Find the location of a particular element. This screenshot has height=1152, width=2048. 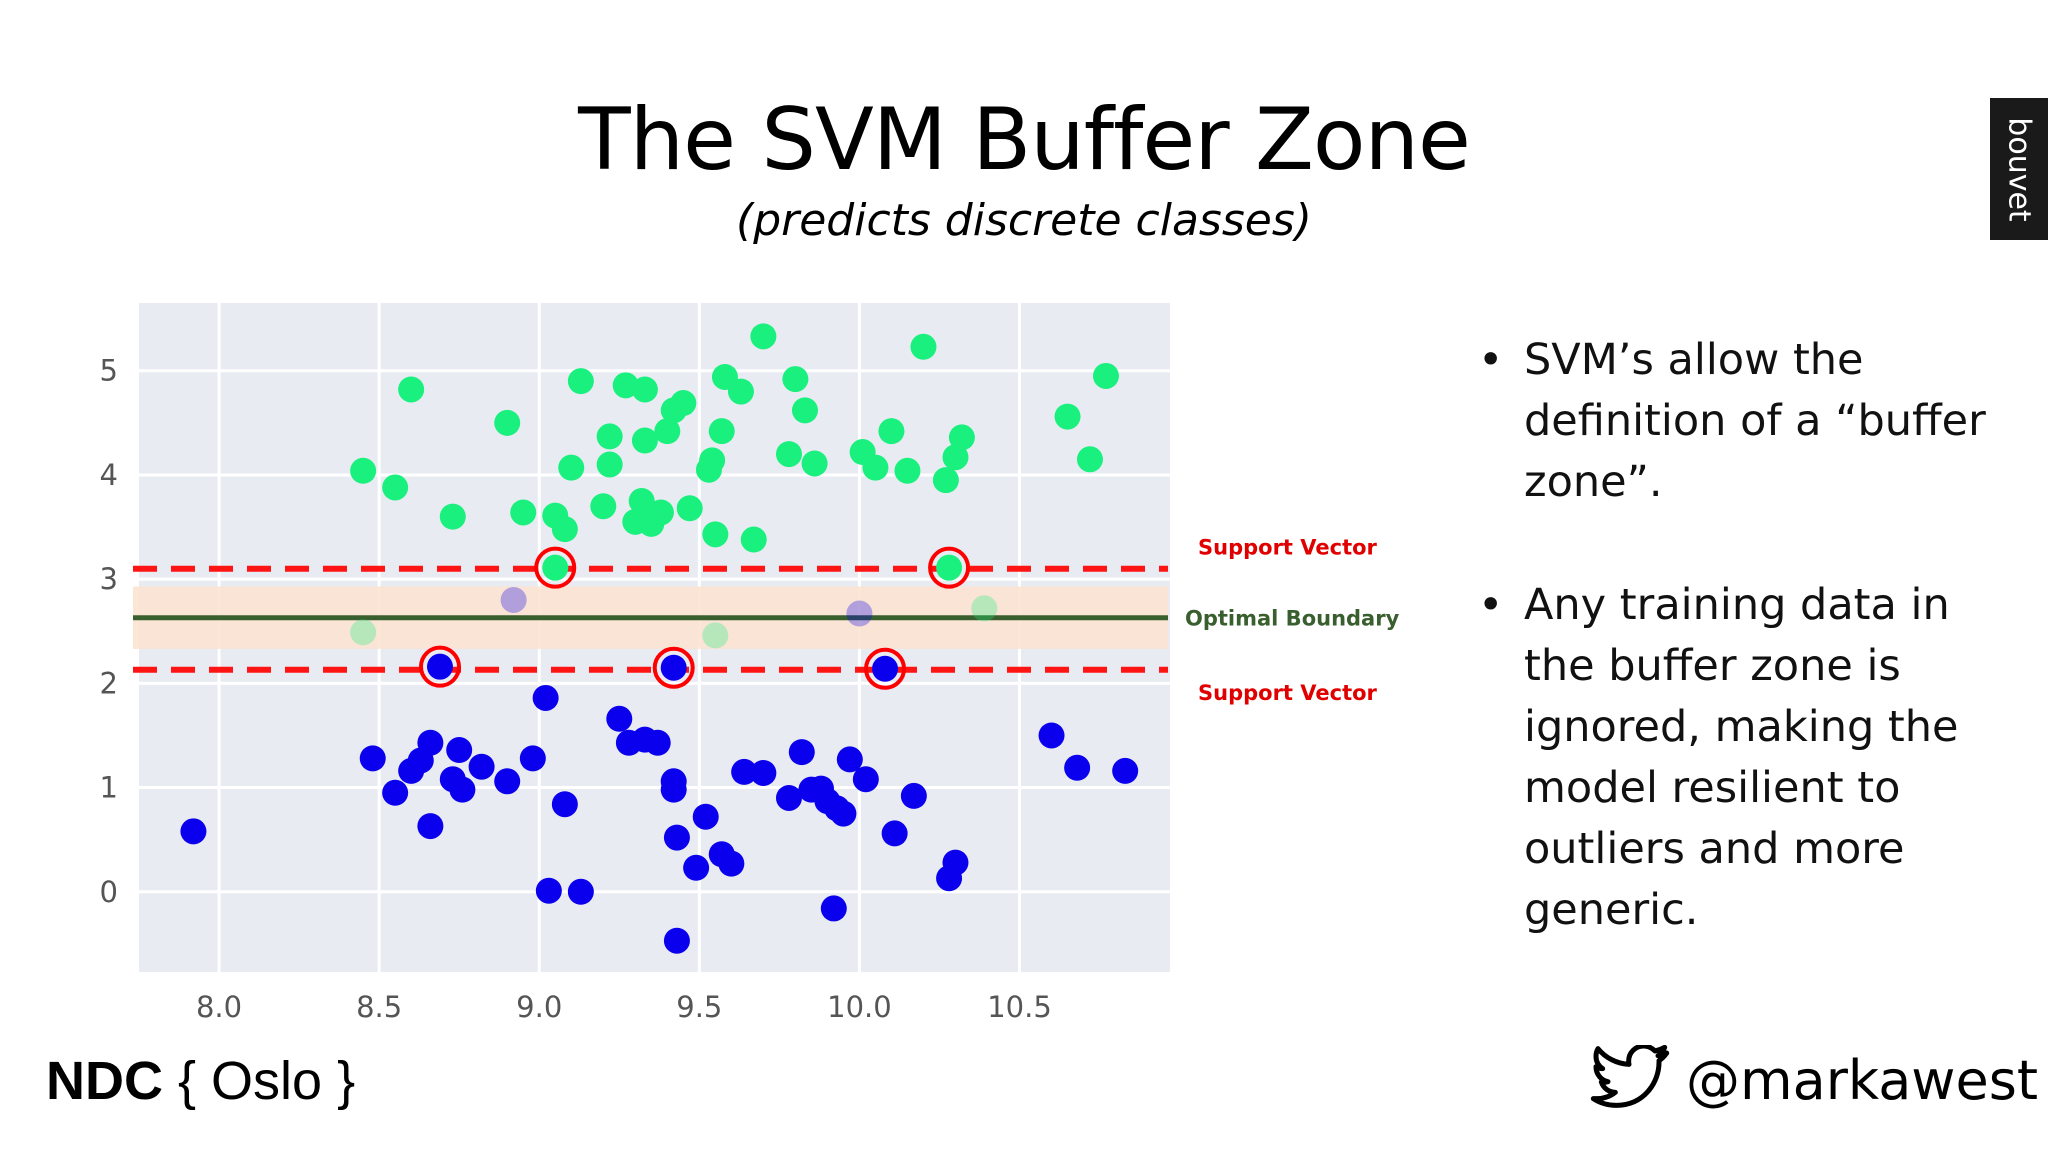

x-tick-label: 9.0 is located at coordinates (539, 1007).